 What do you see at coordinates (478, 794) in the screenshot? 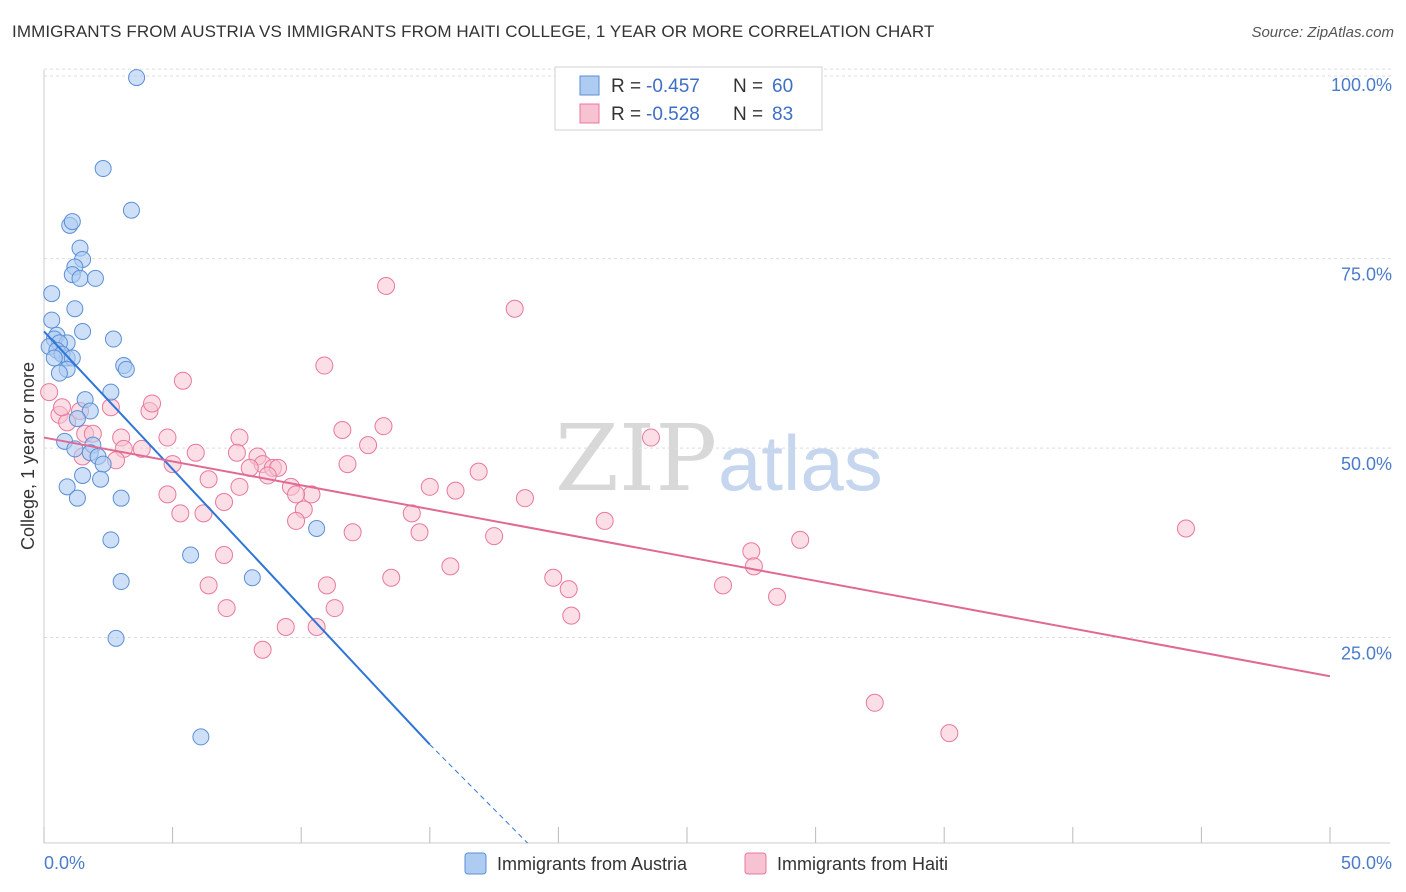
I see `austria-trend-extension` at bounding box center [478, 794].